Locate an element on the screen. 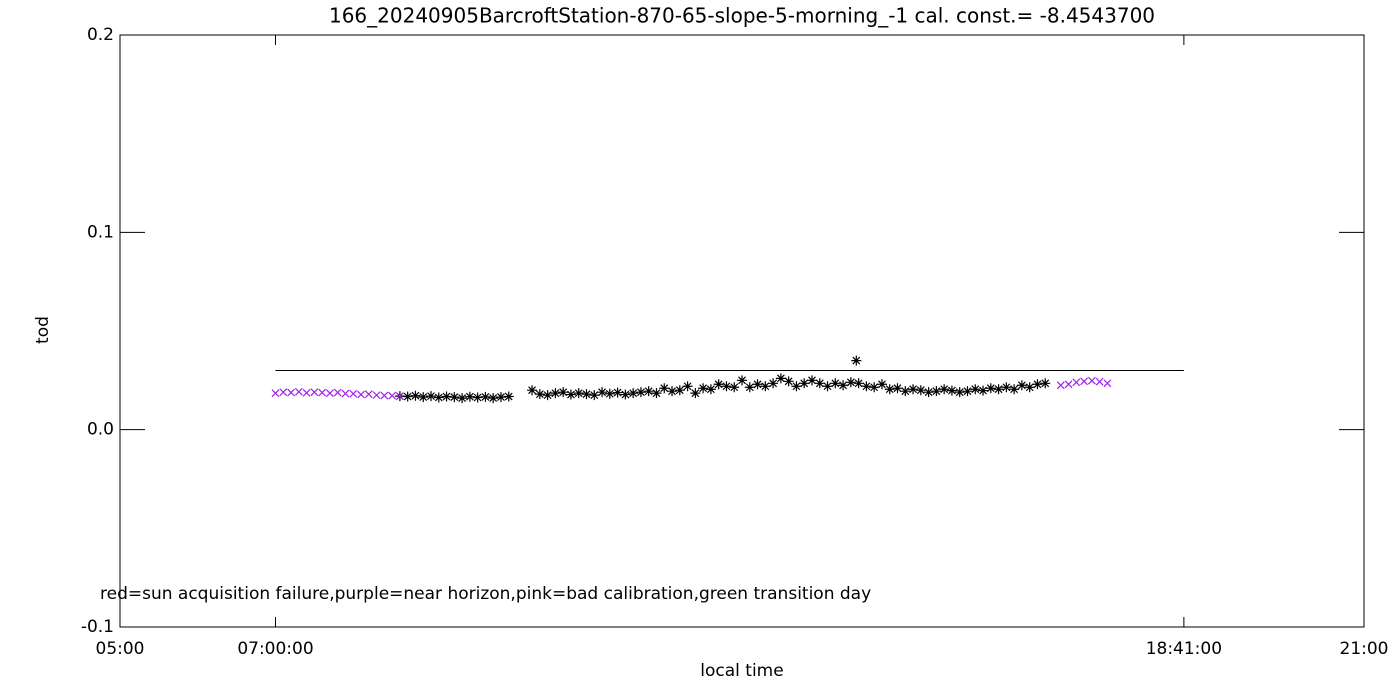 The image size is (1400, 700). x-tick-label: 05:00 is located at coordinates (120, 649).